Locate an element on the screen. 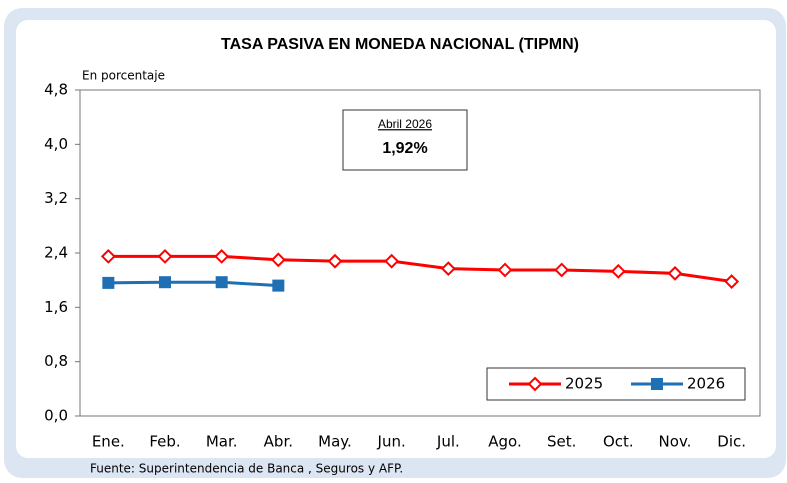  annotation-value: 1,92% is located at coordinates (404, 148).